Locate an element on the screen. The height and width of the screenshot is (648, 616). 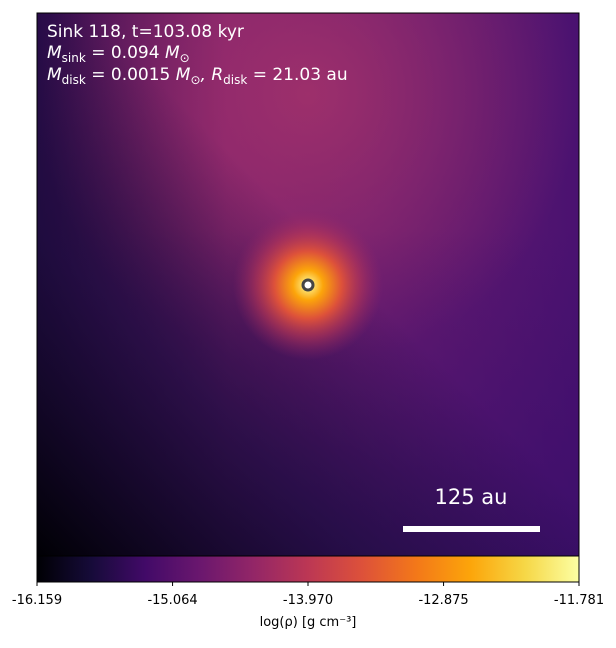
annotation-part: = 21.03 au is located at coordinates (297, 75).